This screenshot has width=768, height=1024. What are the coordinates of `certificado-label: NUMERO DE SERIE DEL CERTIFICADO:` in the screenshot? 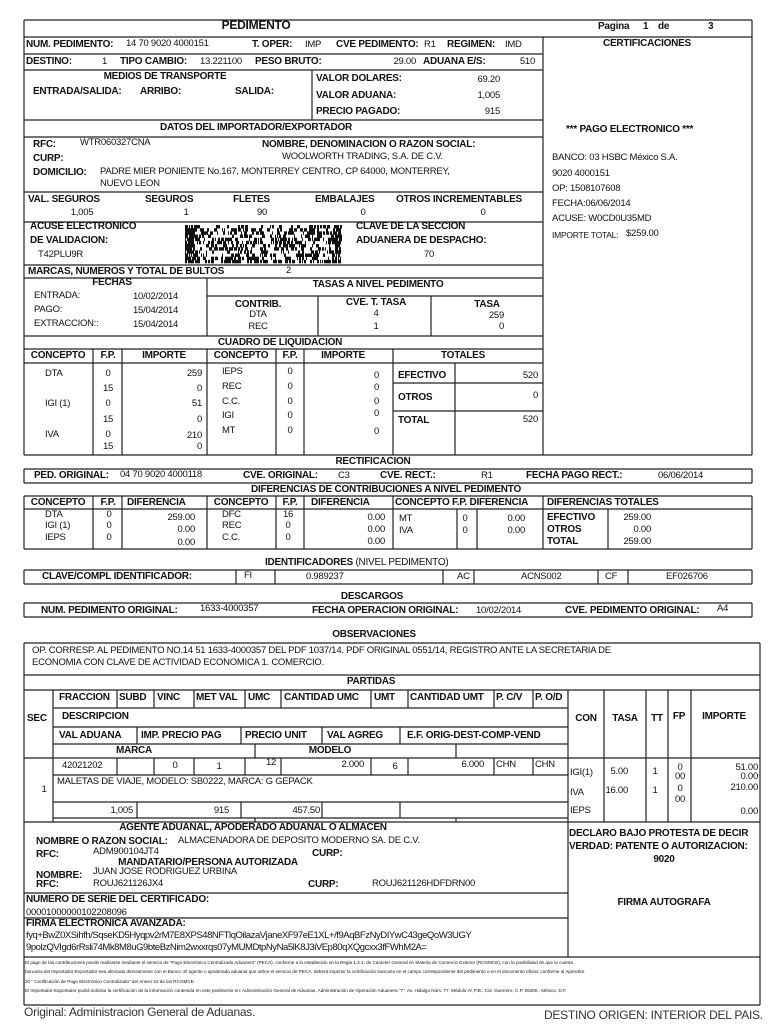 It's located at (117, 899).